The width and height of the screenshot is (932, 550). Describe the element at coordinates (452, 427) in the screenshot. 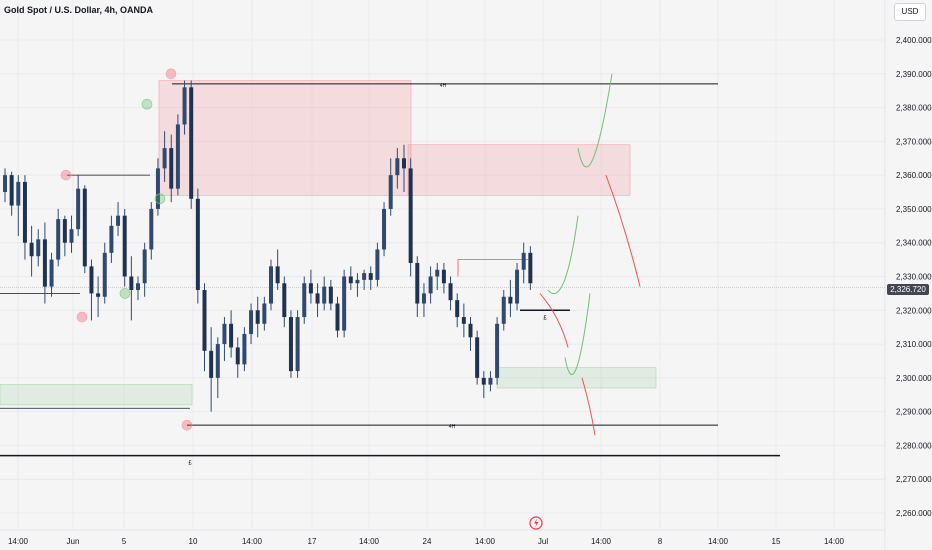

I see `level-4h-bottom-label: 4H` at that location.